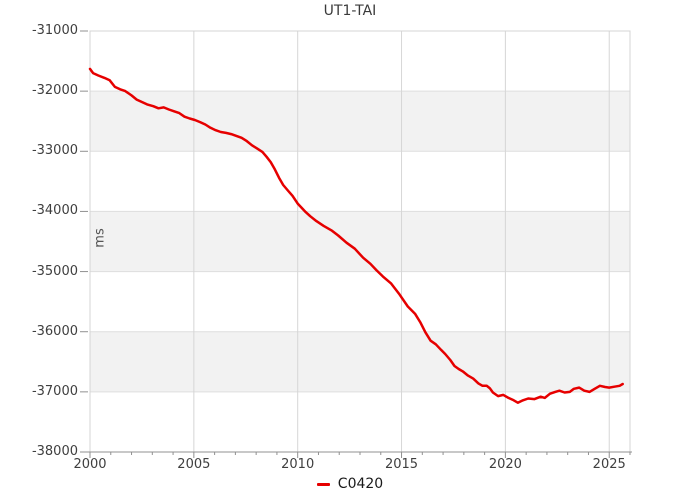 The height and width of the screenshot is (500, 700). Describe the element at coordinates (54, 91) in the screenshot. I see `y-tick-label: -32000` at that location.